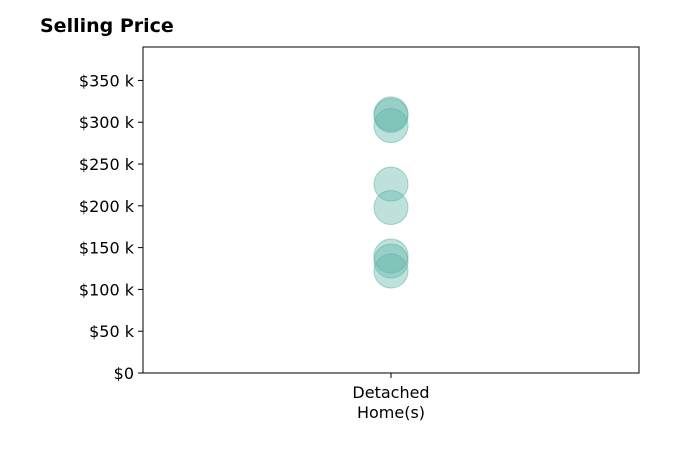 The width and height of the screenshot is (679, 462). Describe the element at coordinates (107, 248) in the screenshot. I see `y-tick-label: $150 k` at that location.